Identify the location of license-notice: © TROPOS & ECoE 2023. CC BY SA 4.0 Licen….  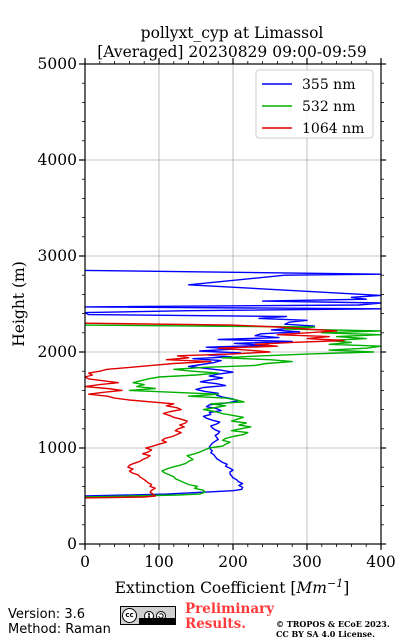
(333, 629).